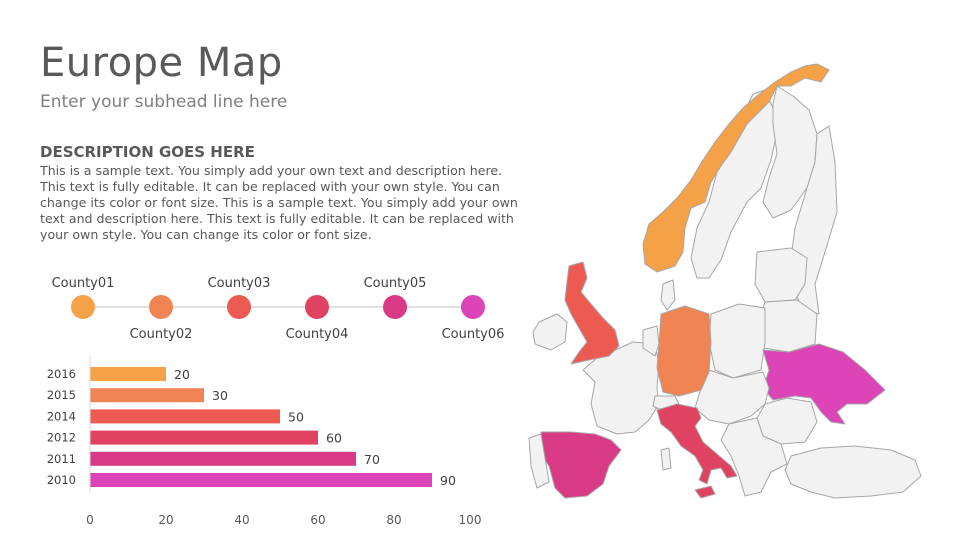  What do you see at coordinates (220, 395) in the screenshot?
I see `bar-value-label: 30` at bounding box center [220, 395].